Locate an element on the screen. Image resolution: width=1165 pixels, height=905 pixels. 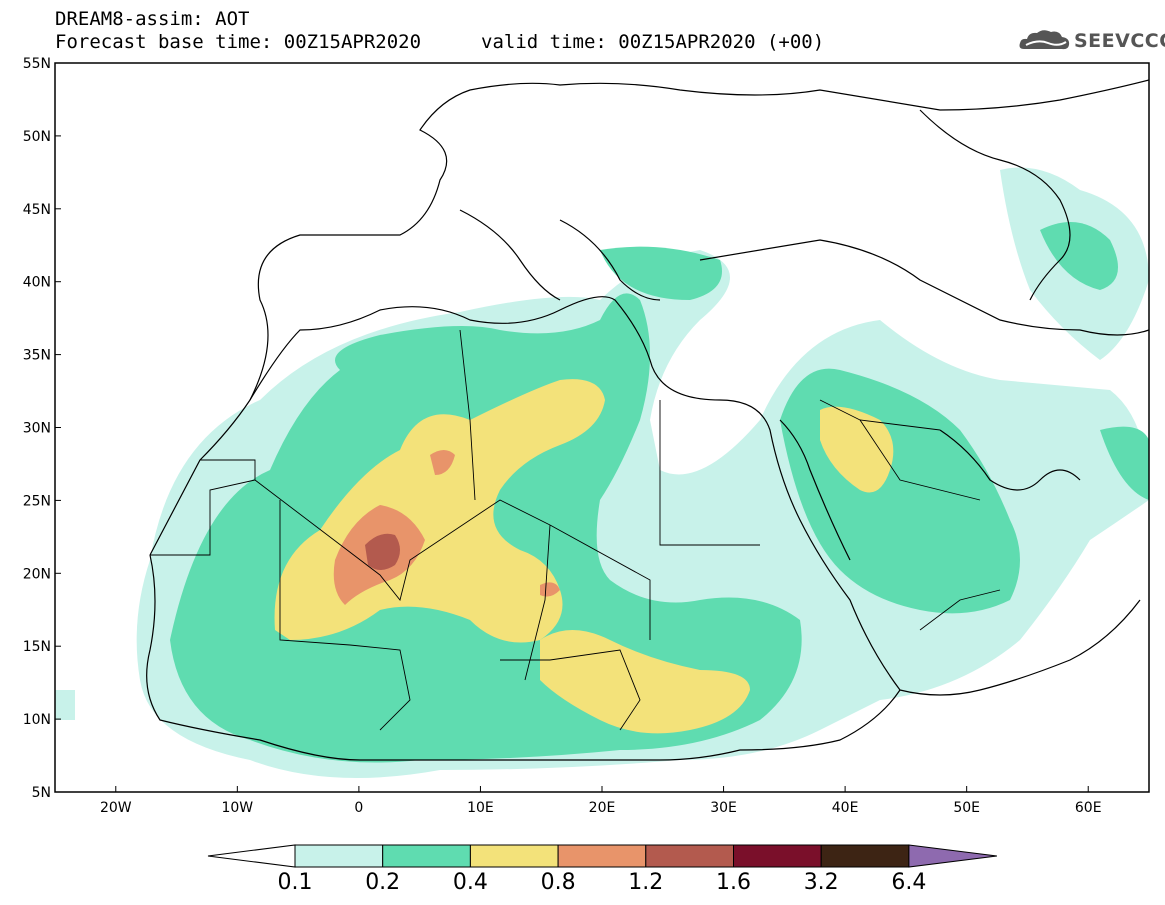
lat-label: 55N is located at coordinates (37, 64).